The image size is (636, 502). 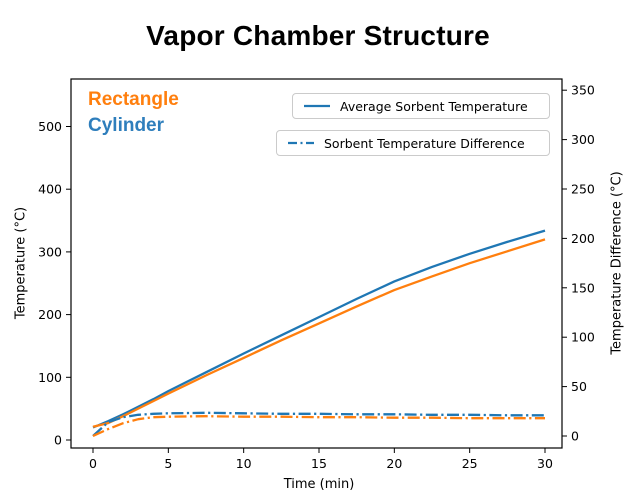 What do you see at coordinates (583, 139) in the screenshot?
I see `right-y-tick-label: 300` at bounding box center [583, 139].